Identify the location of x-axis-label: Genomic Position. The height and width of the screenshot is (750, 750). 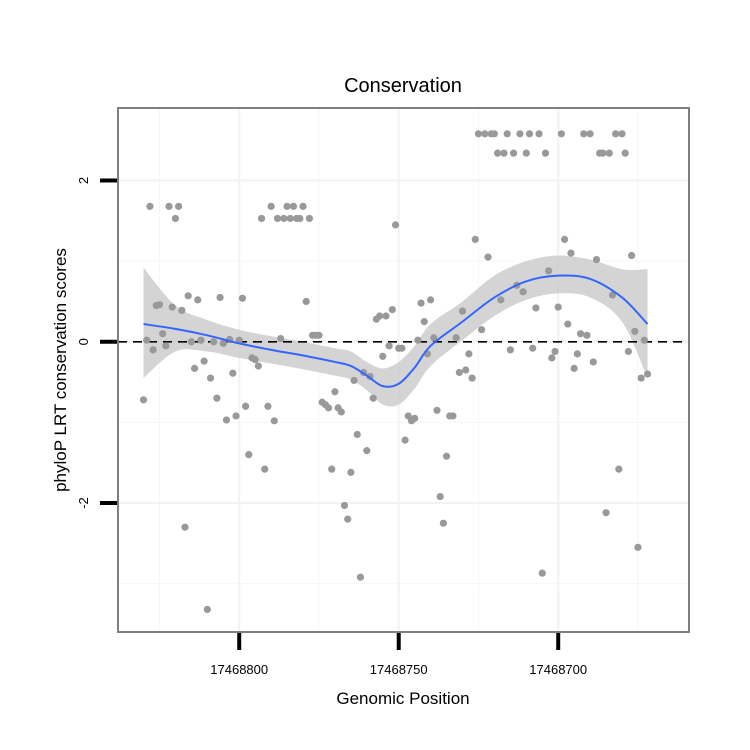
(402, 698).